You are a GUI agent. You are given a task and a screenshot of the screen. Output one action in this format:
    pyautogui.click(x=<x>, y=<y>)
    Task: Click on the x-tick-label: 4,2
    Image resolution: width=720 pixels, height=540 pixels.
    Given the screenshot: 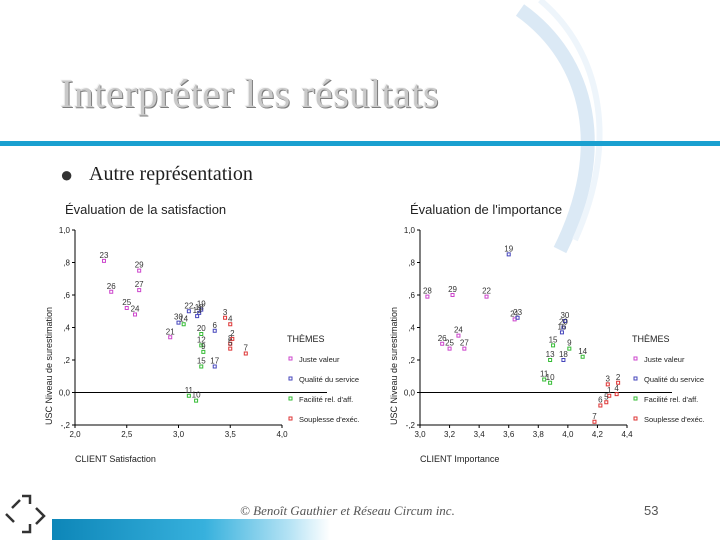 What is the action you would take?
    pyautogui.click(x=598, y=434)
    